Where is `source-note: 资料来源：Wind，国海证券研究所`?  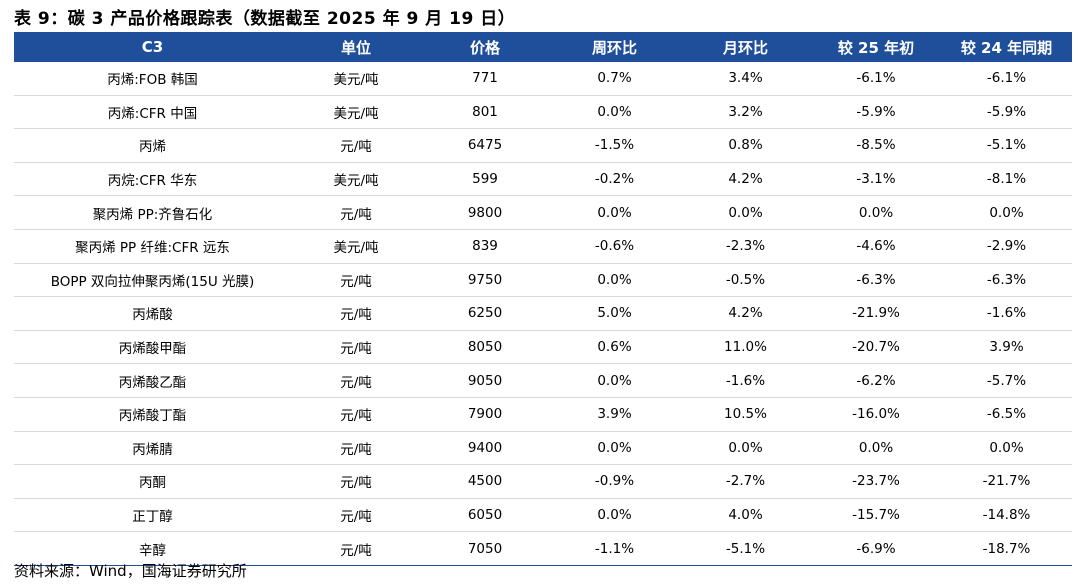 source-note: 资料来源：Wind，国海证券研究所 is located at coordinates (130, 571).